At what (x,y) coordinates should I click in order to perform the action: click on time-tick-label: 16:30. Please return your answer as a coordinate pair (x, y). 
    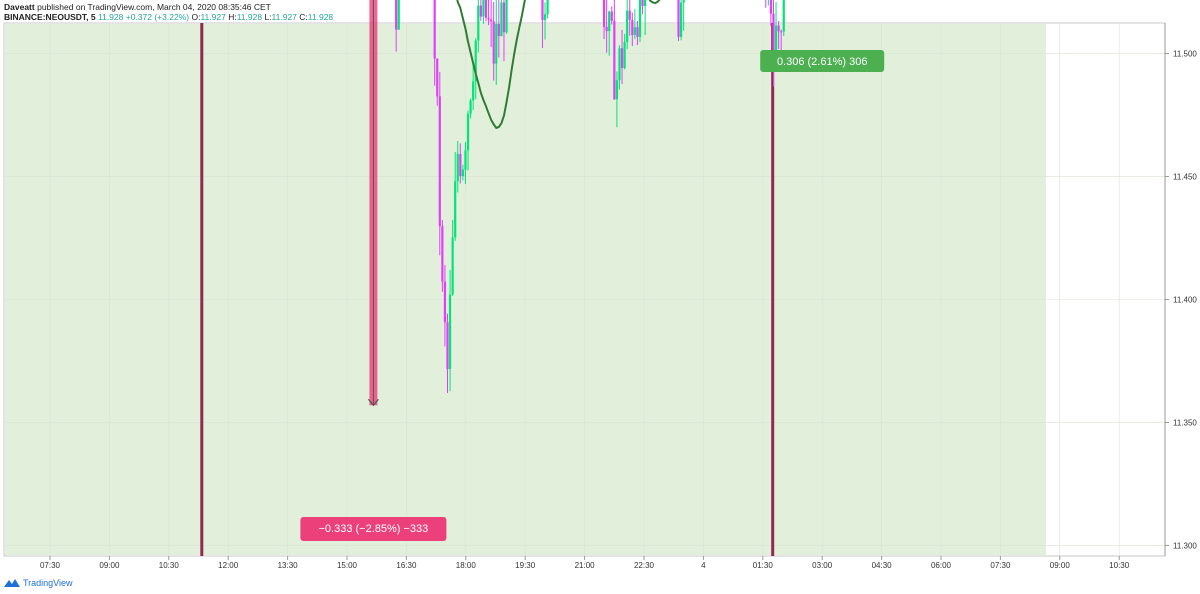
    Looking at the image, I should click on (406, 565).